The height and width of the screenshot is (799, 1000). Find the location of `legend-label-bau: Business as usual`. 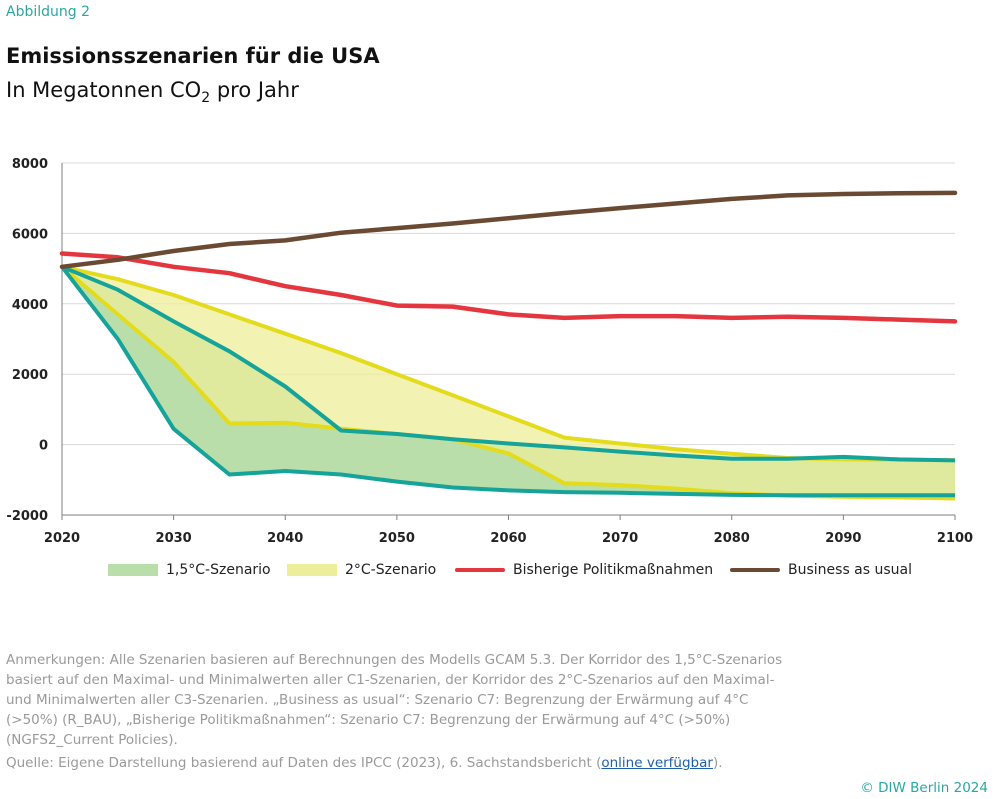

legend-label-bau: Business as usual is located at coordinates (850, 570).